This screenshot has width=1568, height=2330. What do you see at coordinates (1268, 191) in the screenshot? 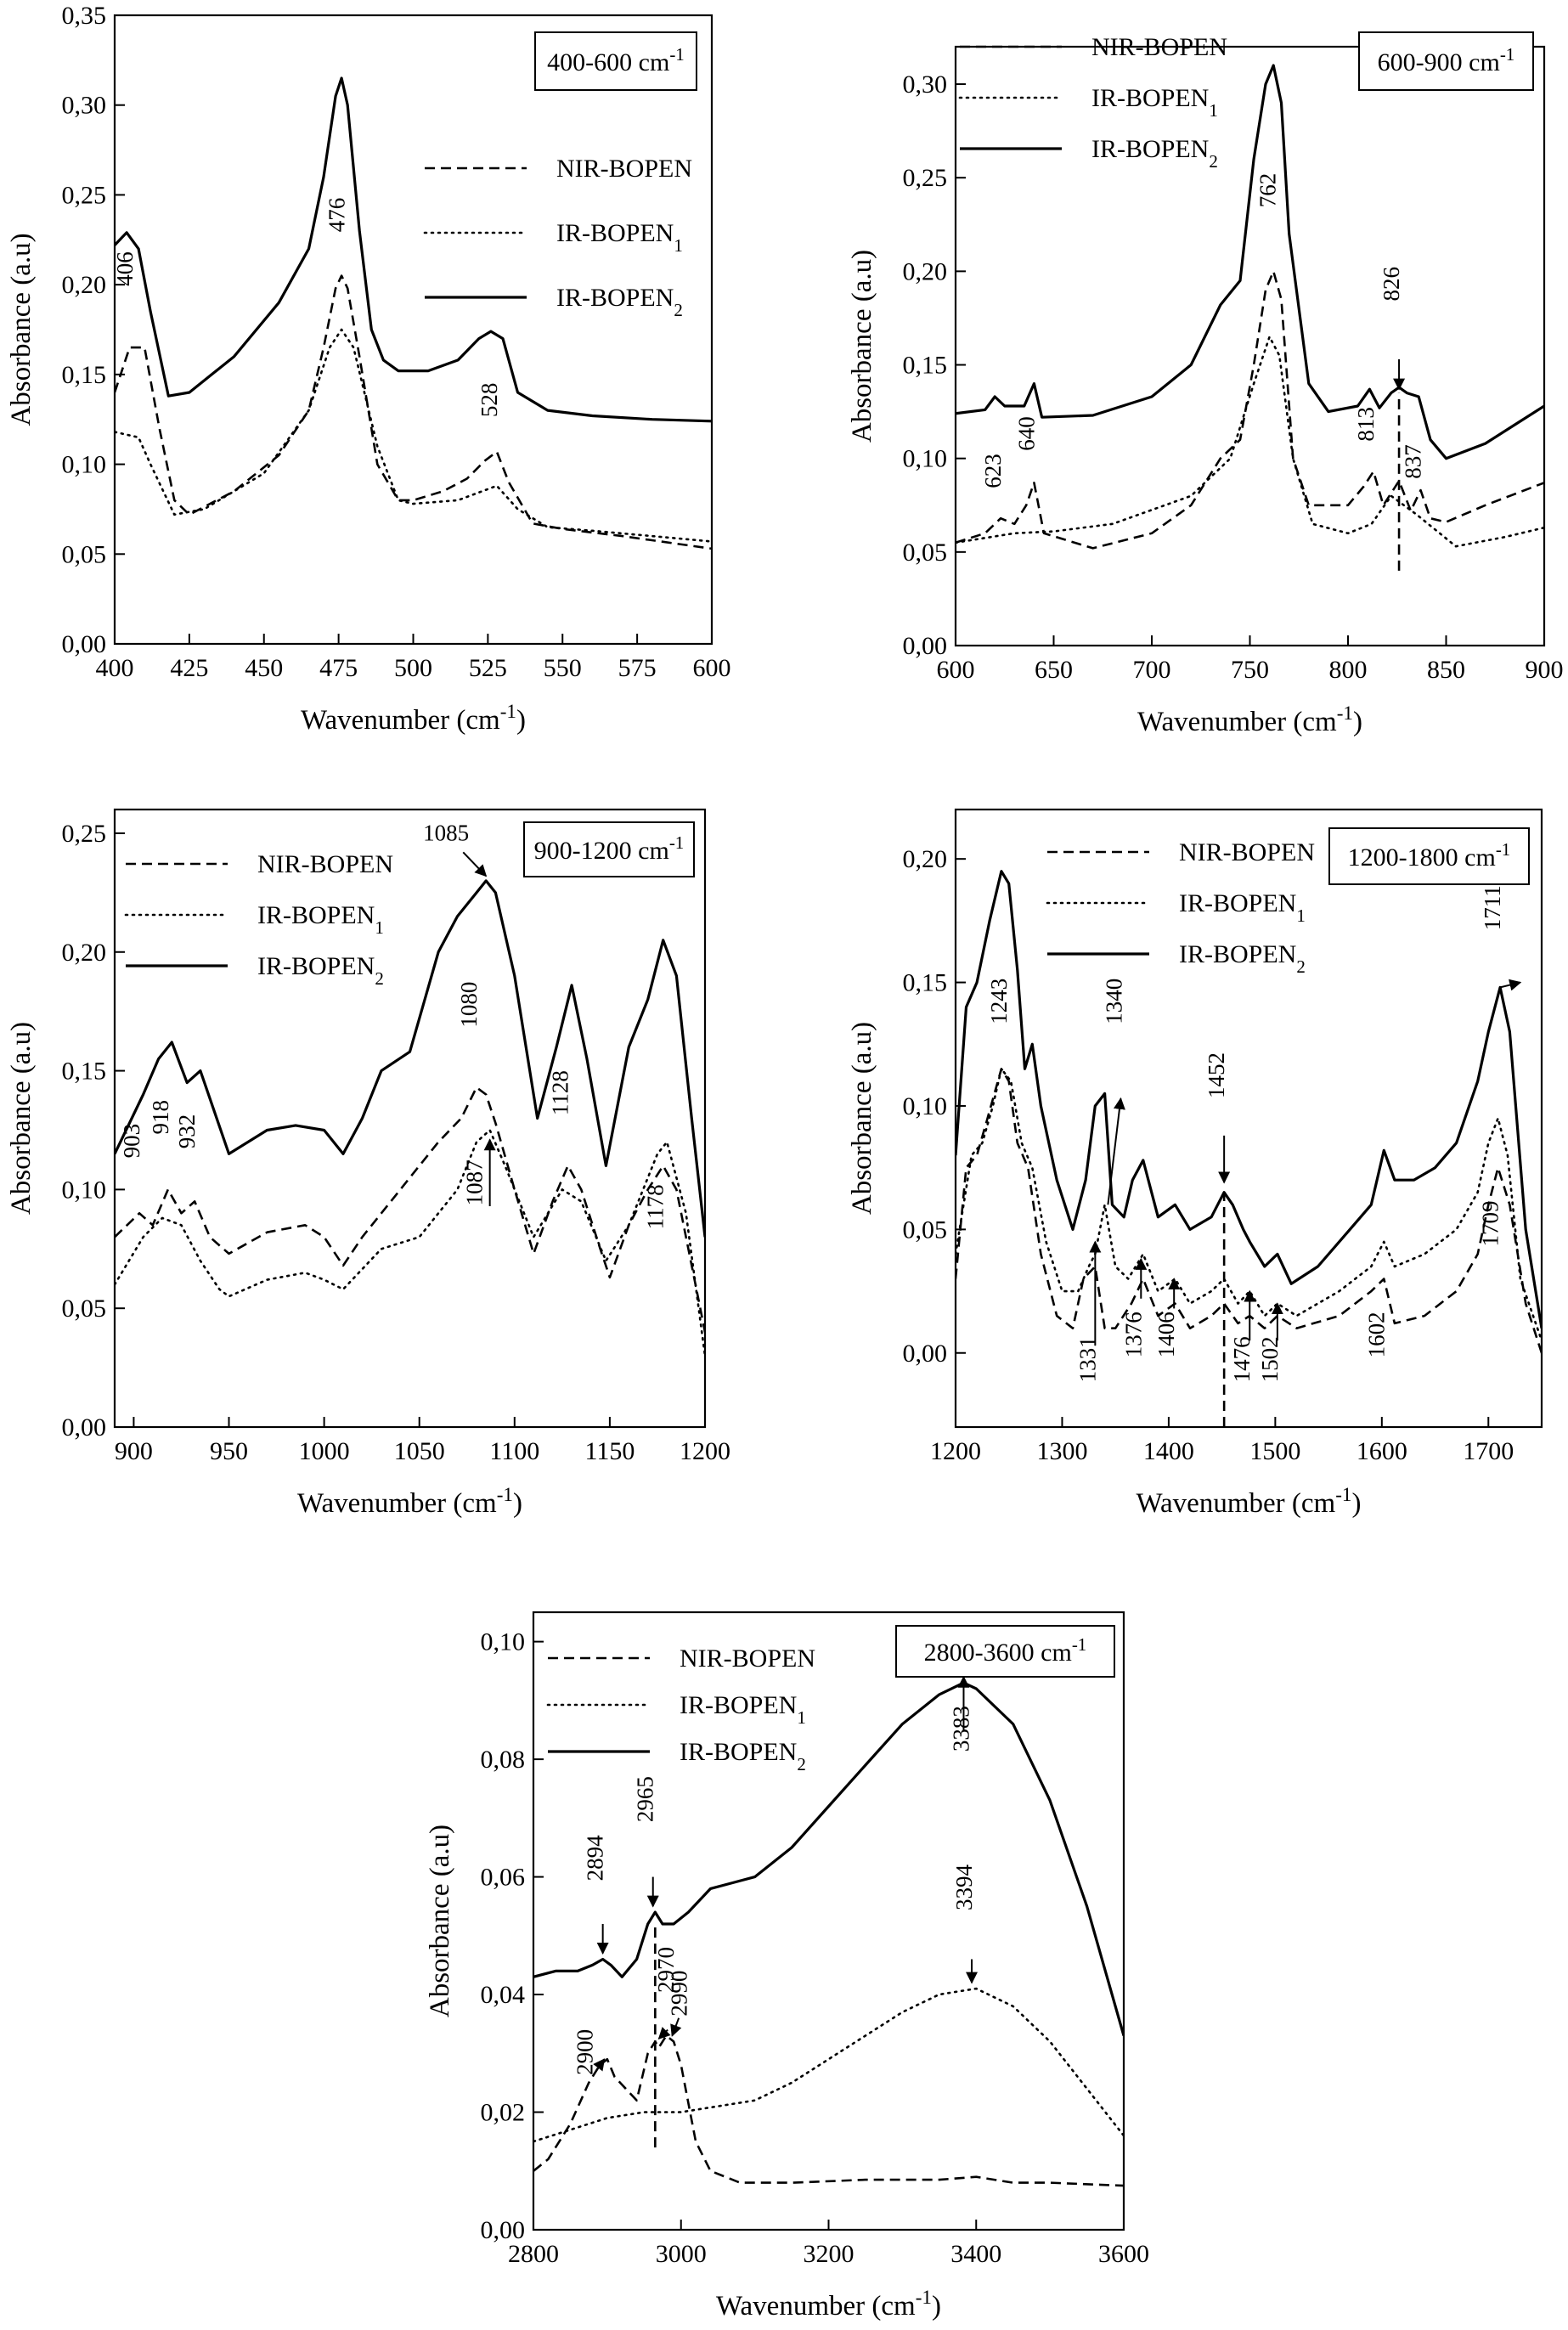
I see `peak-label-762: 762` at bounding box center [1268, 191].